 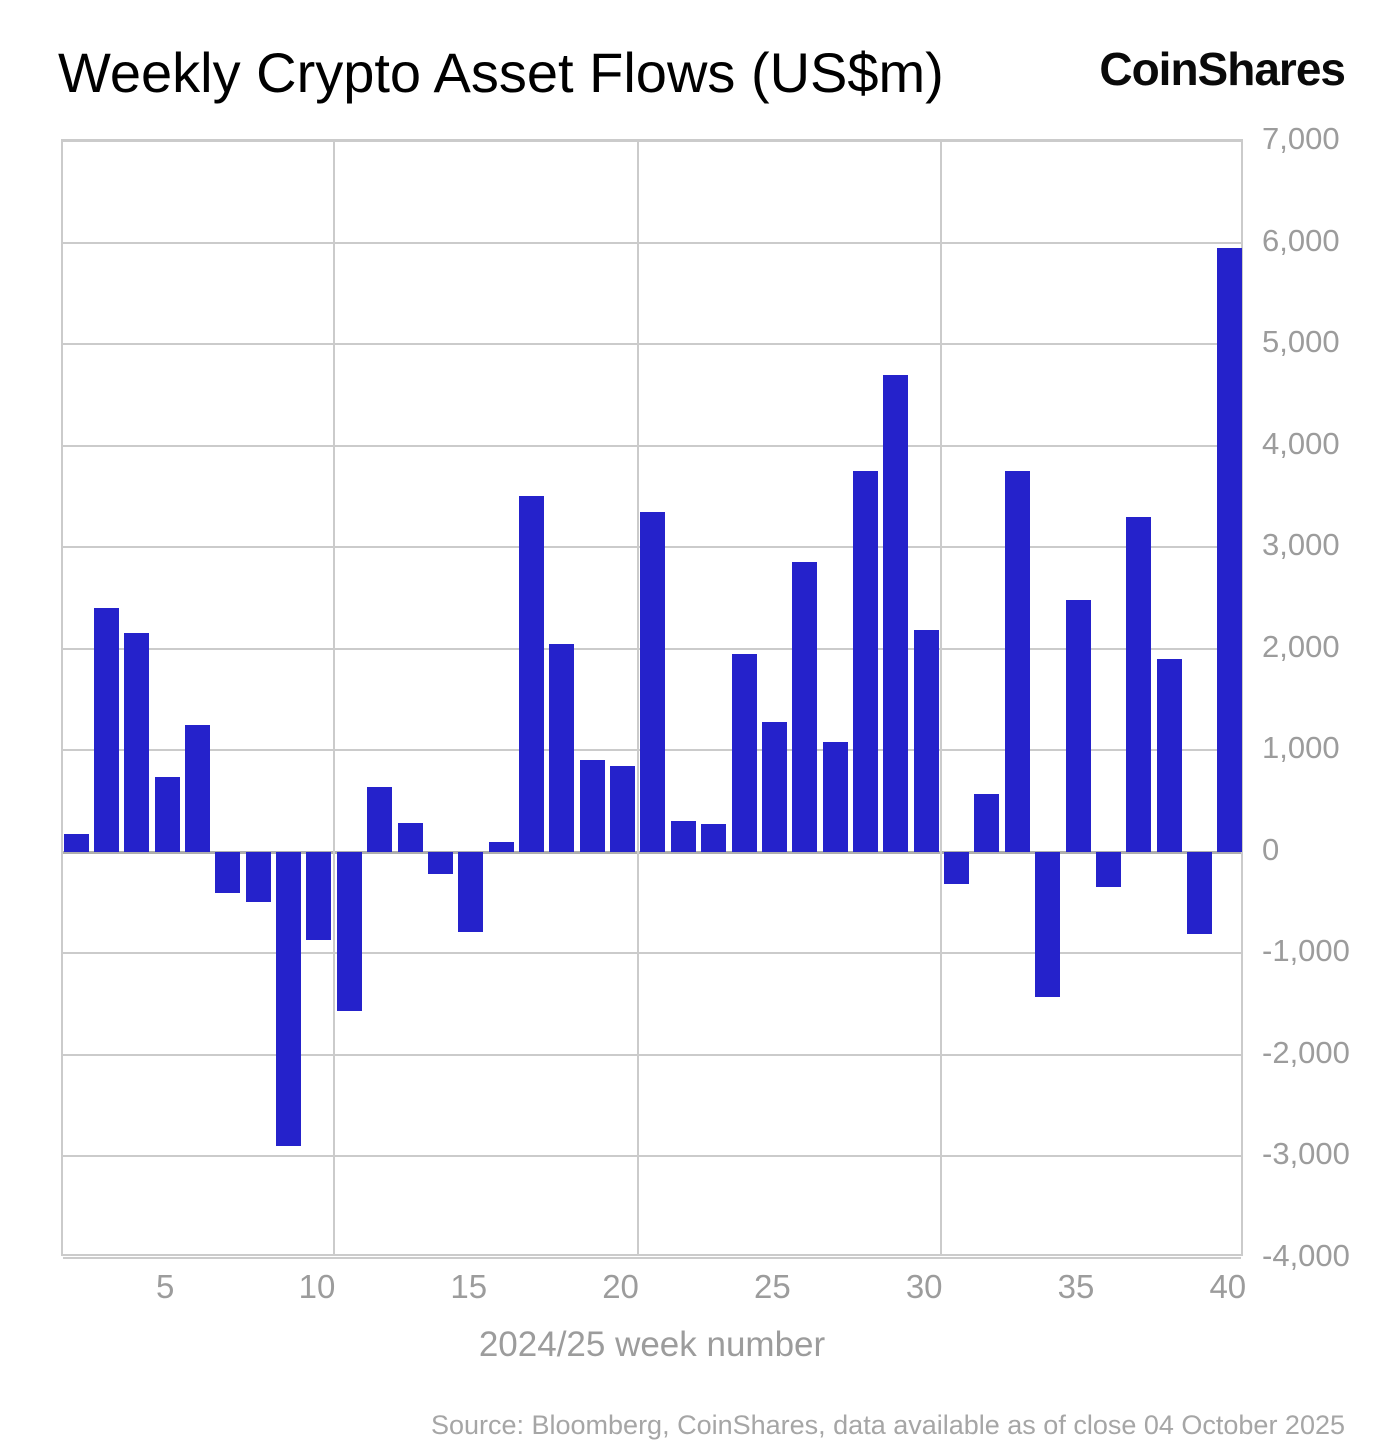 What do you see at coordinates (165, 1286) in the screenshot?
I see `x-tick-label: 5` at bounding box center [165, 1286].